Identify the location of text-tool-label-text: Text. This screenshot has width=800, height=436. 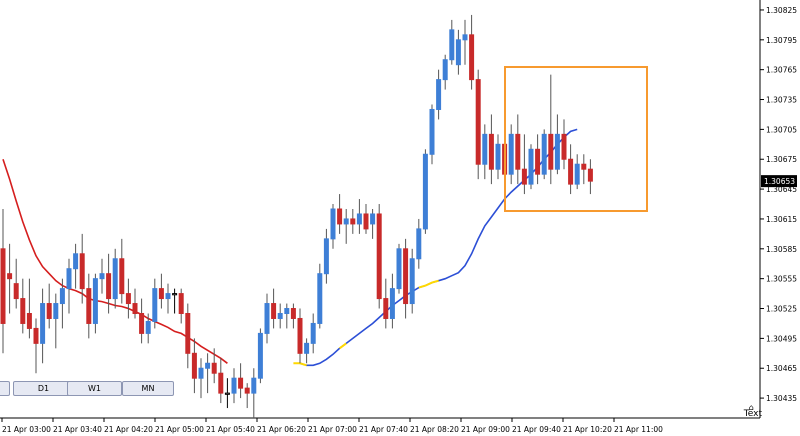
(752, 414).